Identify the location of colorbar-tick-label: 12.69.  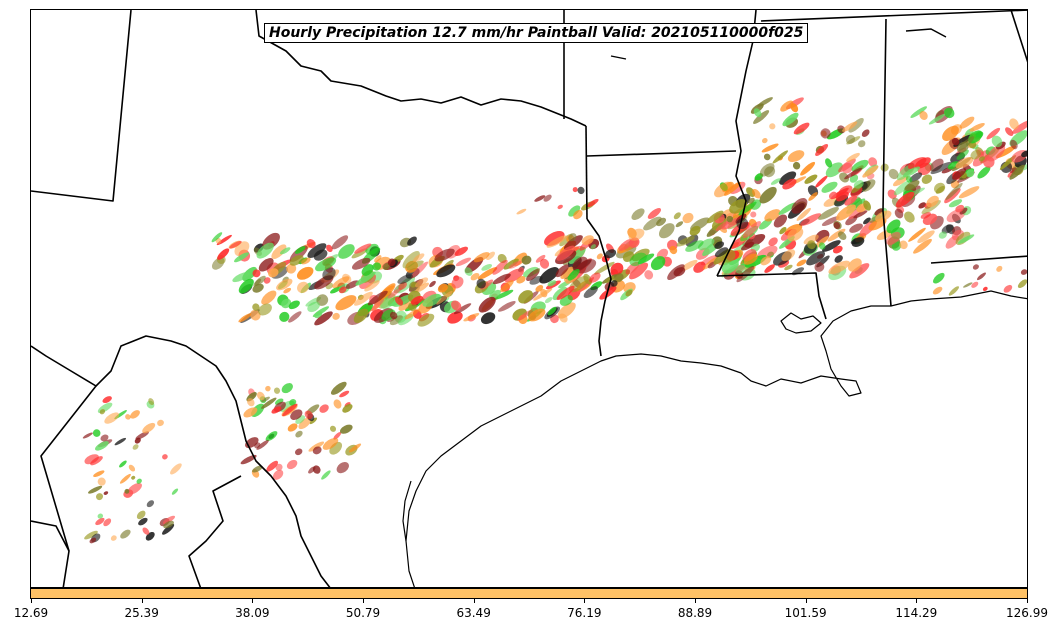
(31, 613).